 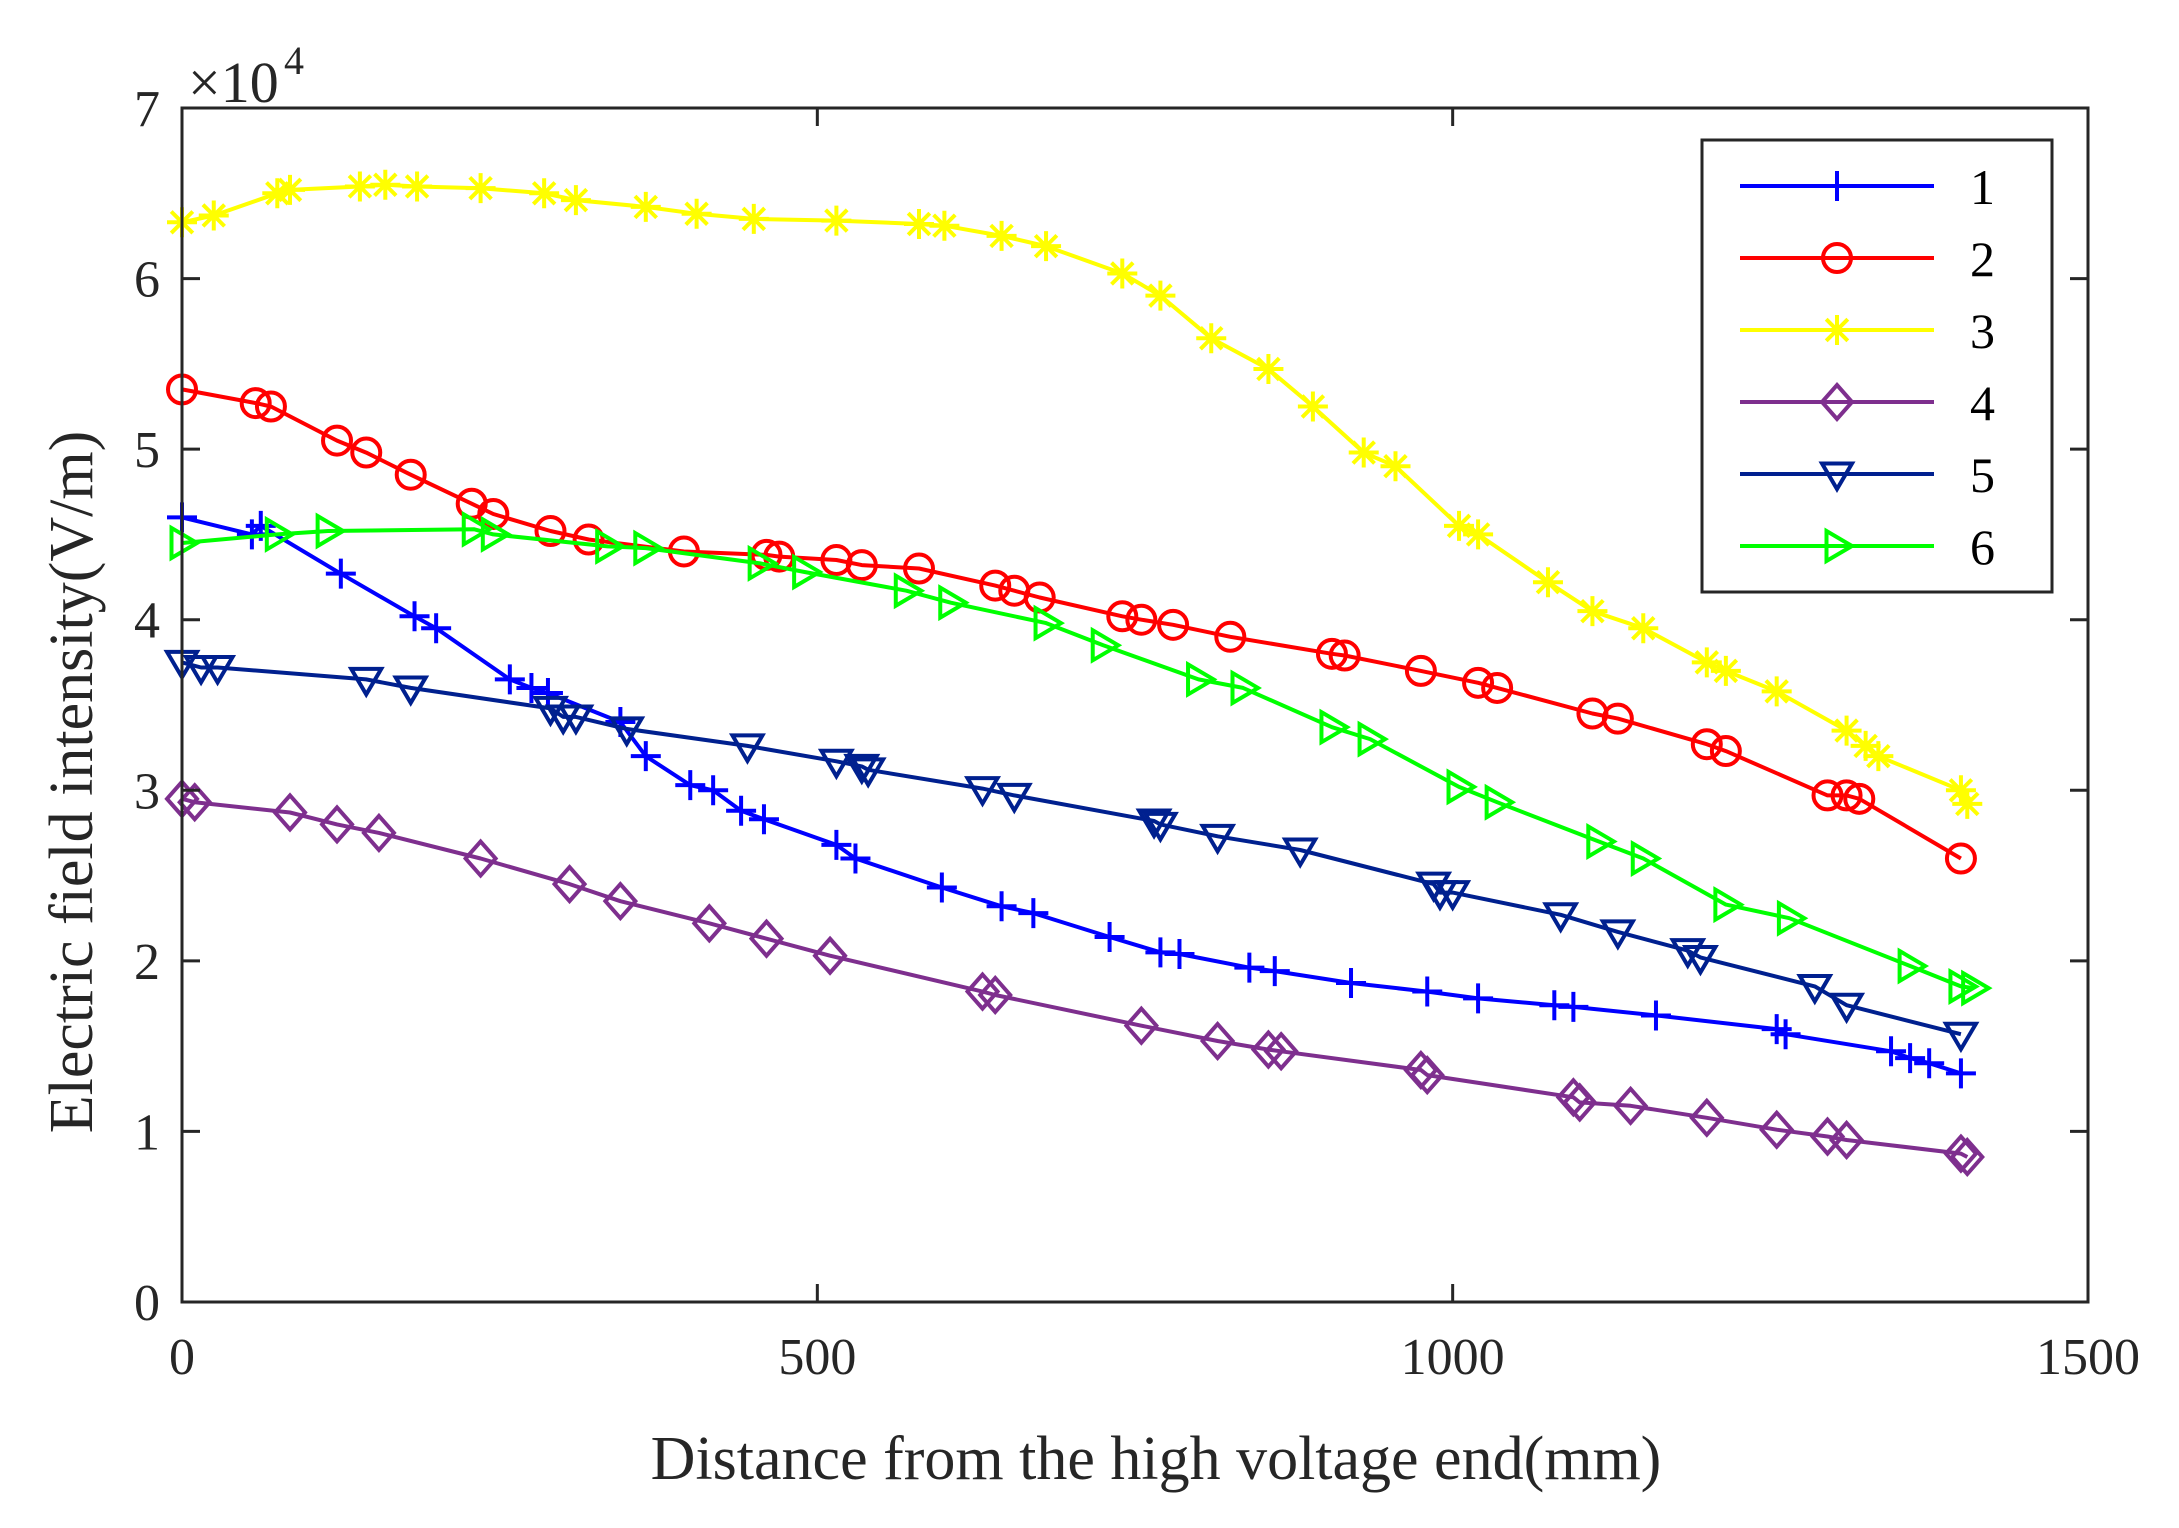 I want to click on y-multiplier-exponent: 4, so click(x=294, y=60).